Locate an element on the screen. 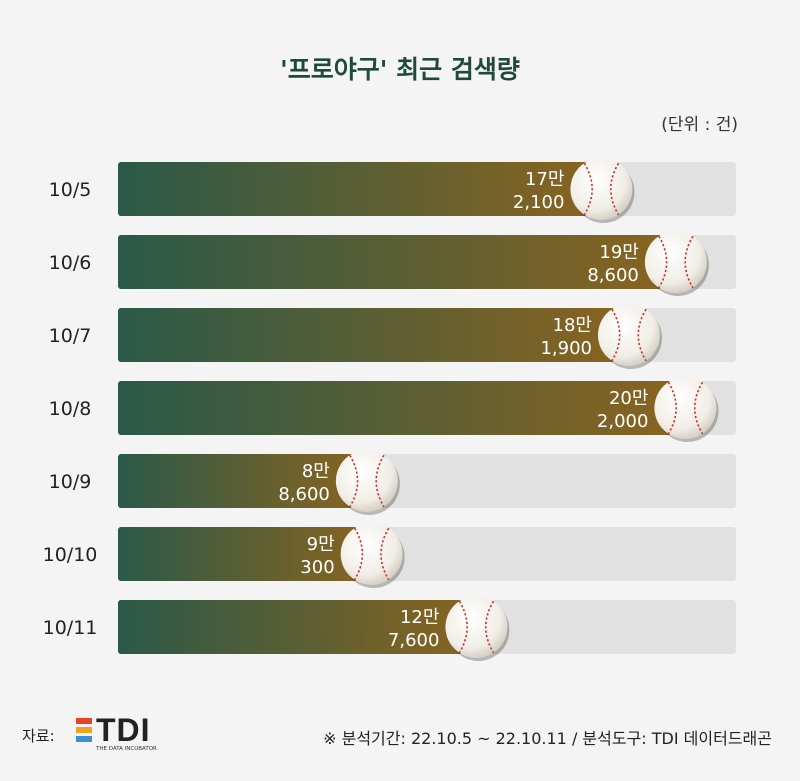  value-label-main: 20만 is located at coordinates (628, 398).